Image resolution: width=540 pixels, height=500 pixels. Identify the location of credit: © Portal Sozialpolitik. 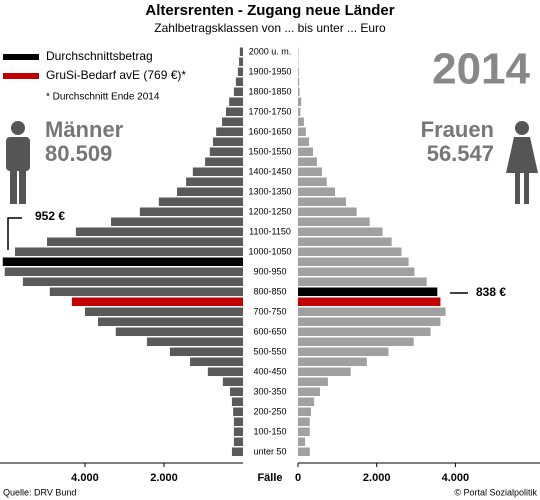
(495, 492).